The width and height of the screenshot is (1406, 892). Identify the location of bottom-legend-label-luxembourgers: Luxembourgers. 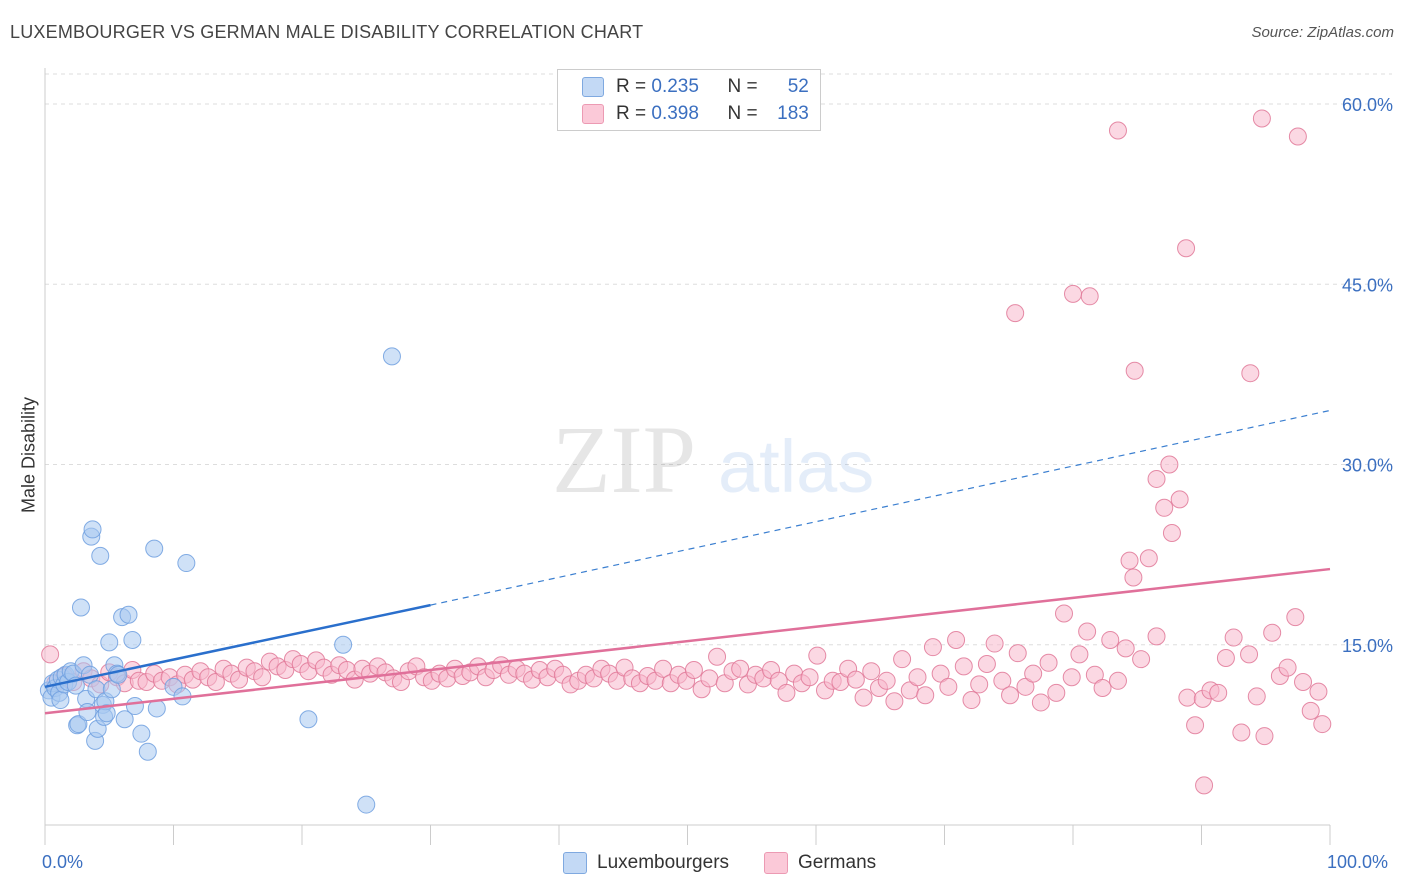
(663, 862).